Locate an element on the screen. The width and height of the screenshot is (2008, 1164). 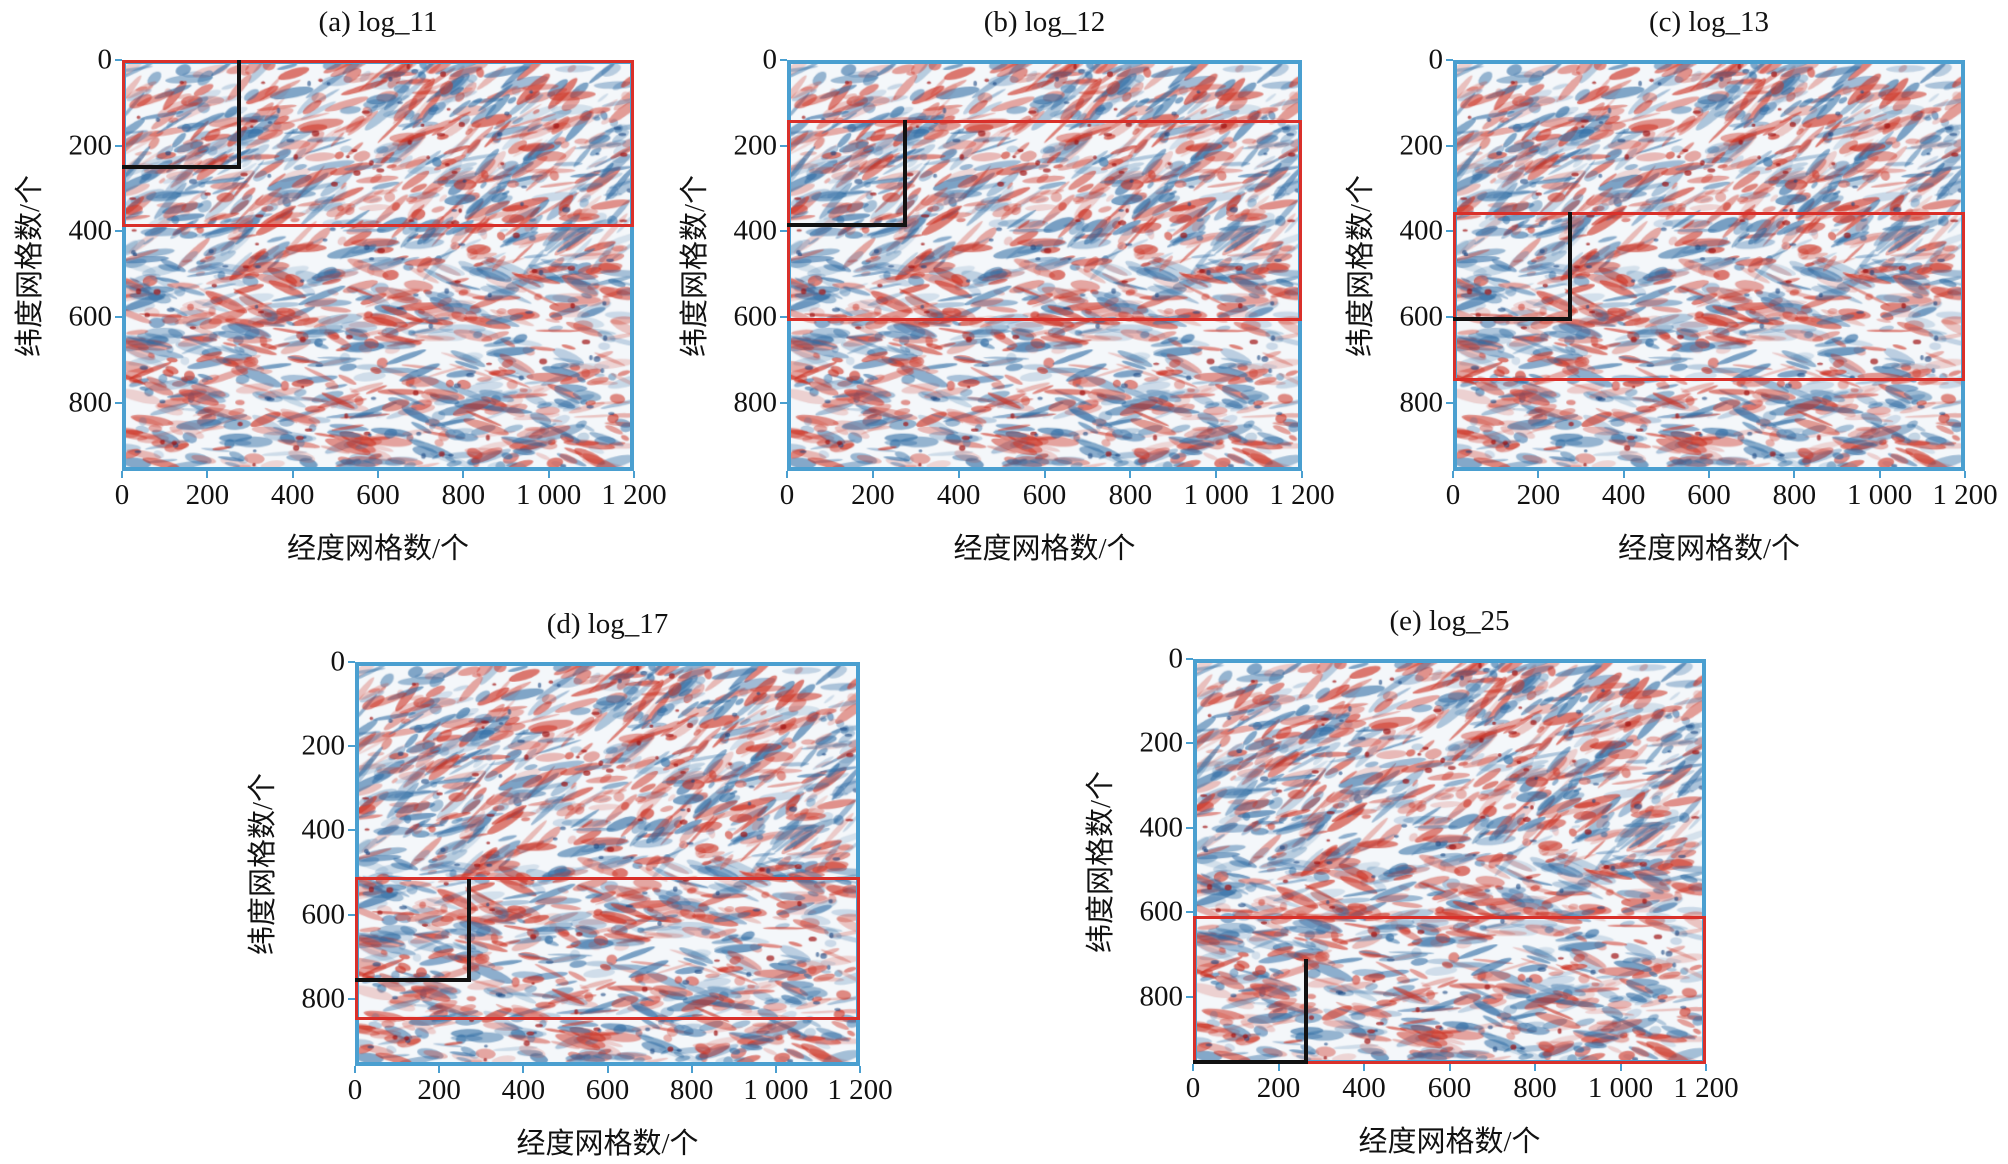
panel-title: (a) log_11 is located at coordinates (378, 22).